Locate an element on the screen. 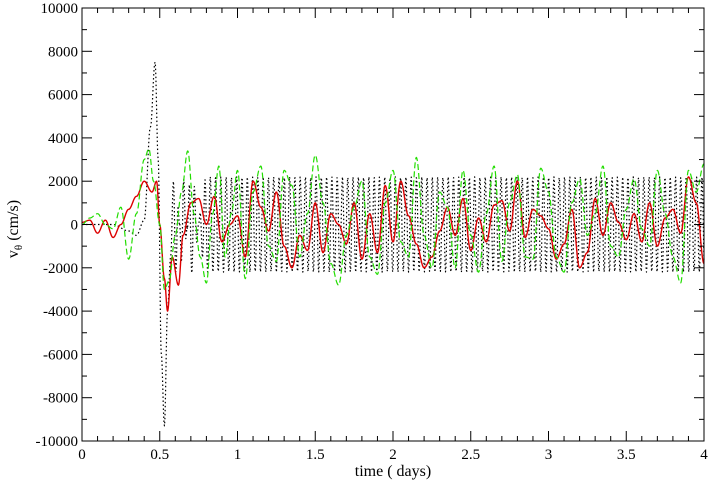 The height and width of the screenshot is (484, 708). y-tick-label: 4000 is located at coordinates (63, 139).